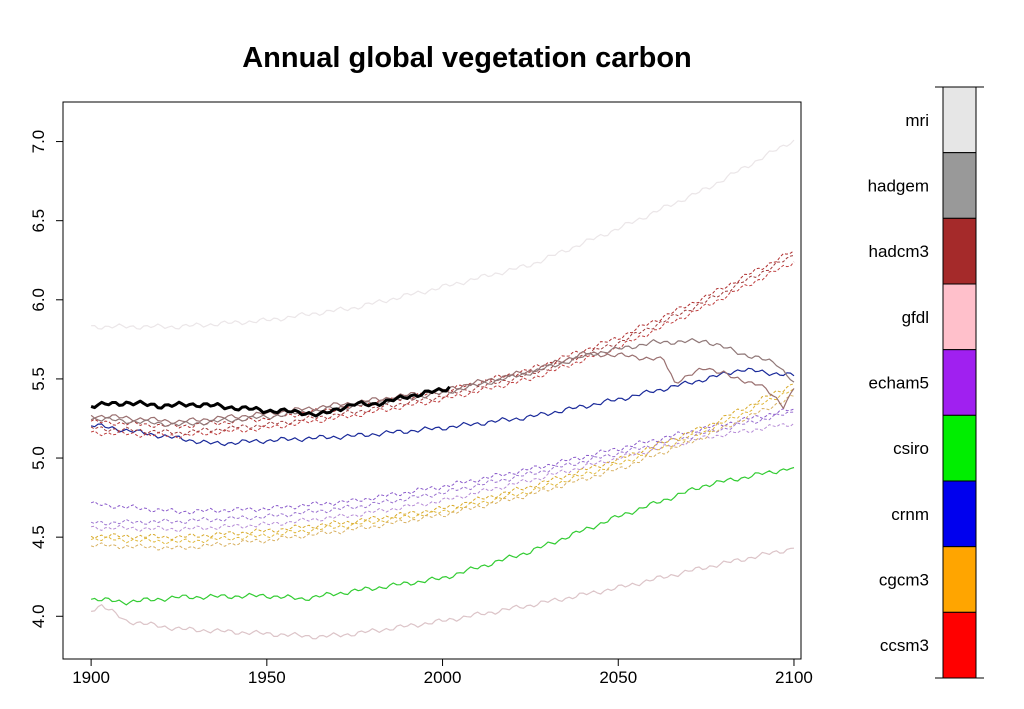  What do you see at coordinates (959, 579) in the screenshot?
I see `legend-swatch-cgcm3` at bounding box center [959, 579].